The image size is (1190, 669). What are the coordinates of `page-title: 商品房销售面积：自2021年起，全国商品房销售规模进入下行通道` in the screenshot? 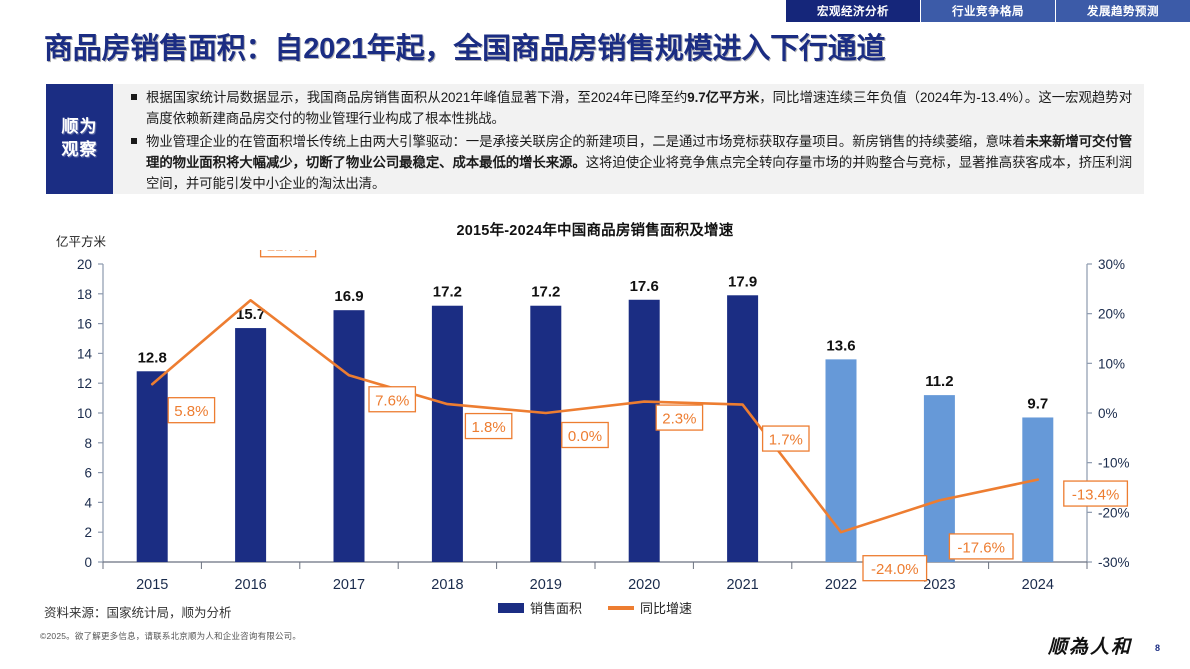 It's located at (465, 49).